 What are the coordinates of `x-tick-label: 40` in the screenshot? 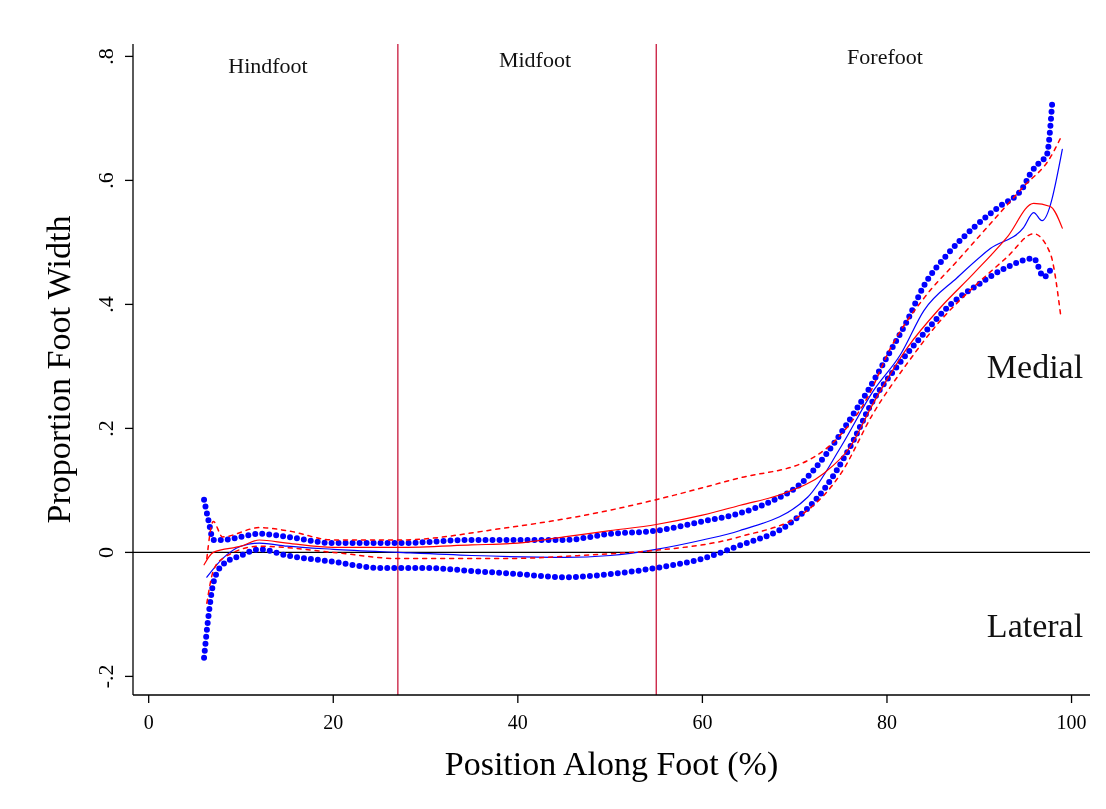 It's located at (517, 722).